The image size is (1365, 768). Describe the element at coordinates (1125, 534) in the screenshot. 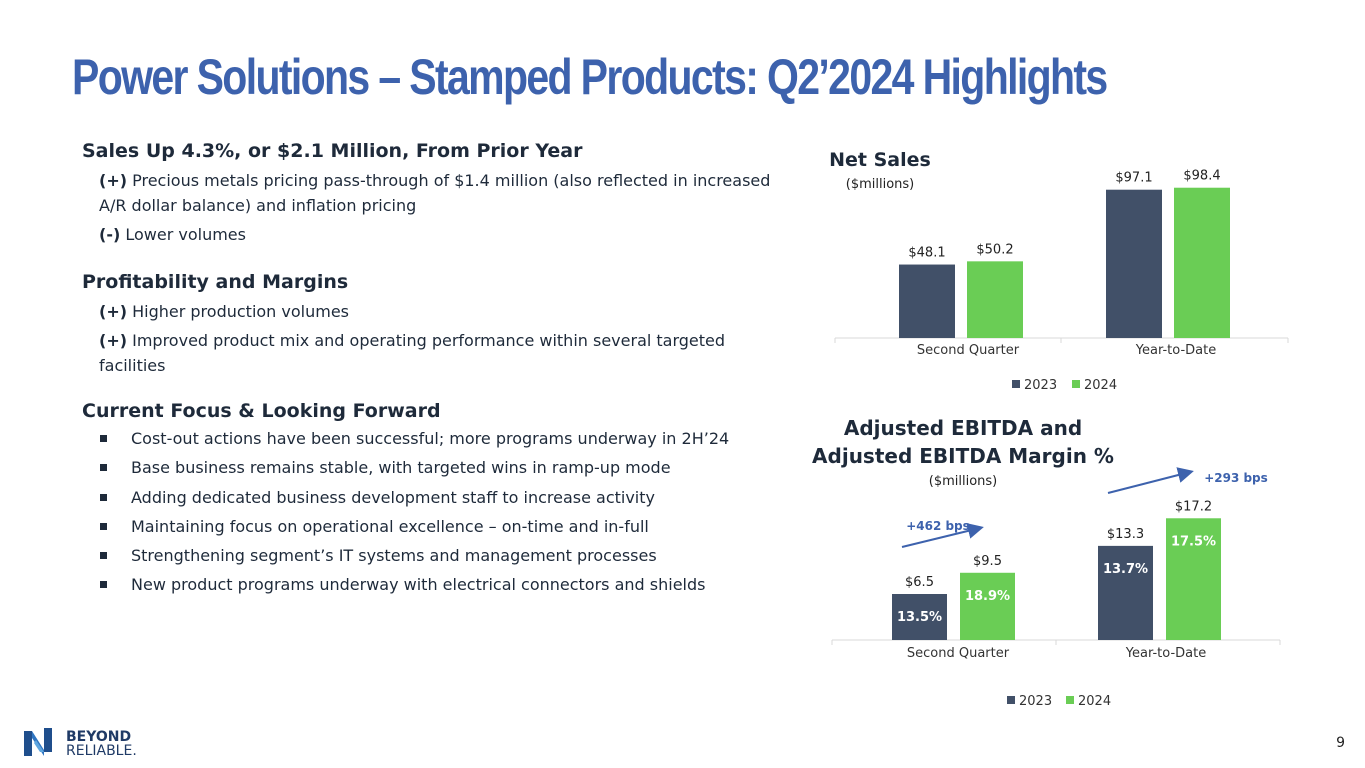

I see `data-label: $13.3` at that location.